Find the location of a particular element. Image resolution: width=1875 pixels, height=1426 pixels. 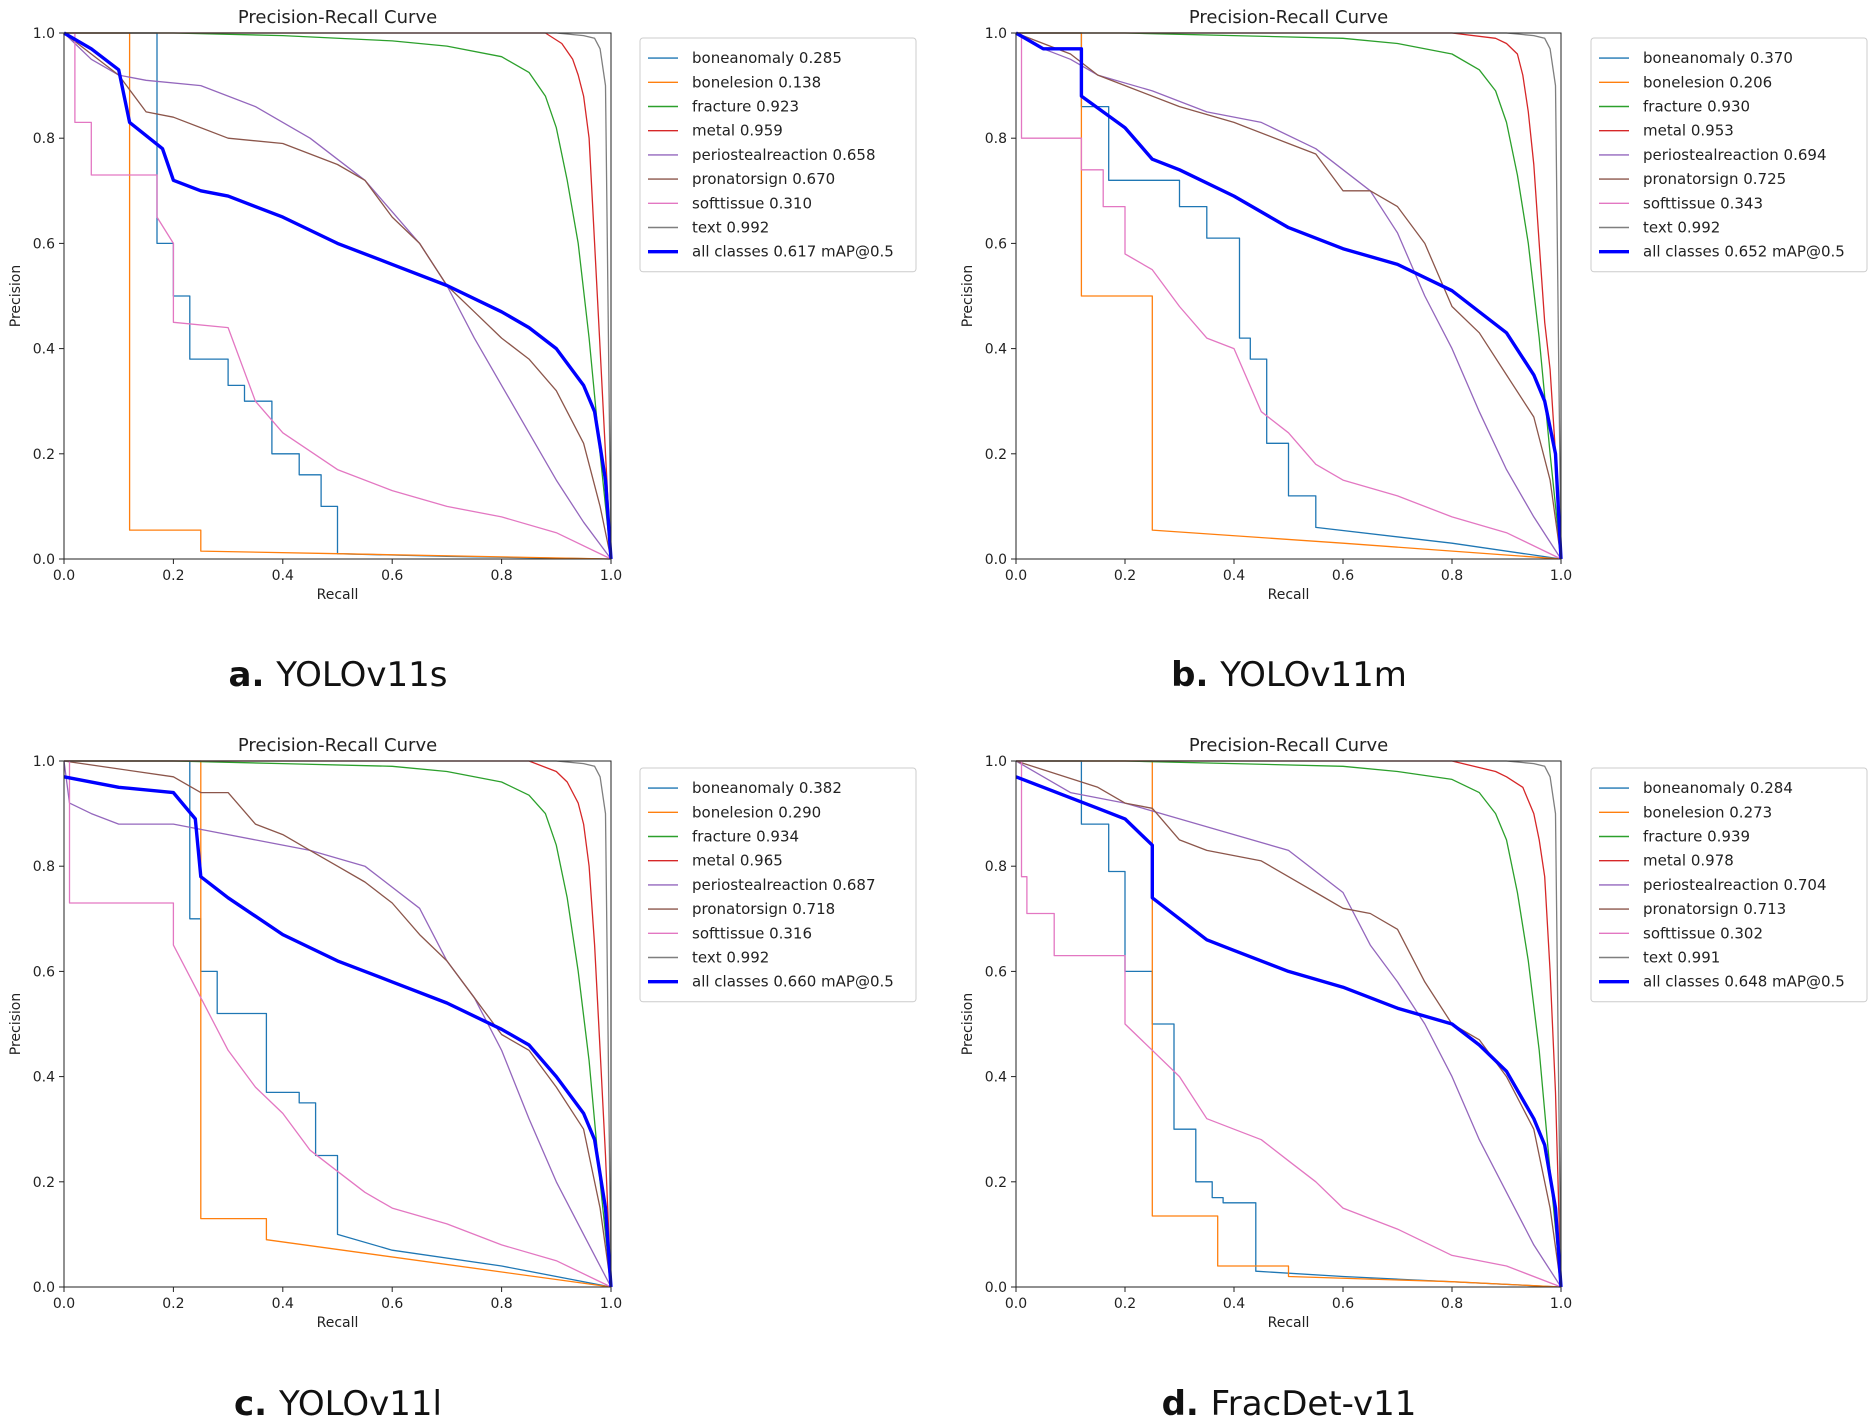

legend-label-bonelesion: bonelesion 0.290 is located at coordinates (756, 812).